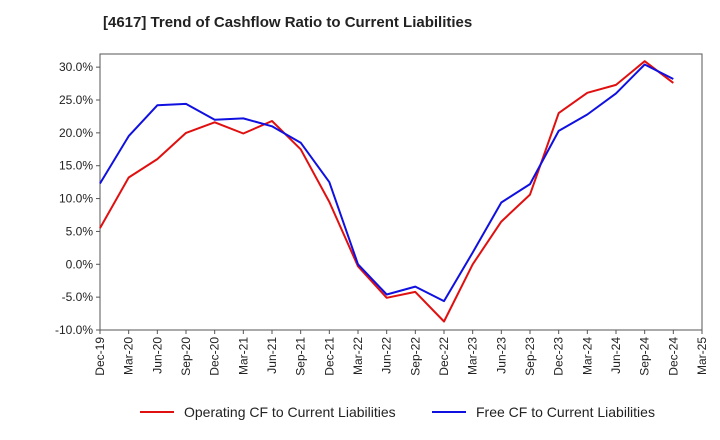  Describe the element at coordinates (415, 356) in the screenshot. I see `x-tick-label: Sep-22` at that location.